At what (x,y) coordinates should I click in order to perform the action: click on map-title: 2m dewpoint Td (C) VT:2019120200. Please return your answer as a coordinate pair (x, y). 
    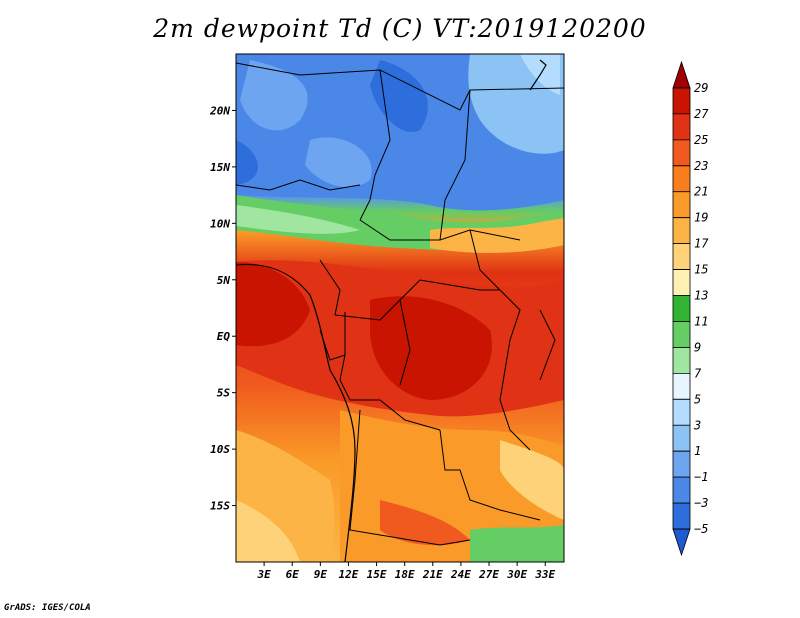
    Looking at the image, I should click on (400, 28).